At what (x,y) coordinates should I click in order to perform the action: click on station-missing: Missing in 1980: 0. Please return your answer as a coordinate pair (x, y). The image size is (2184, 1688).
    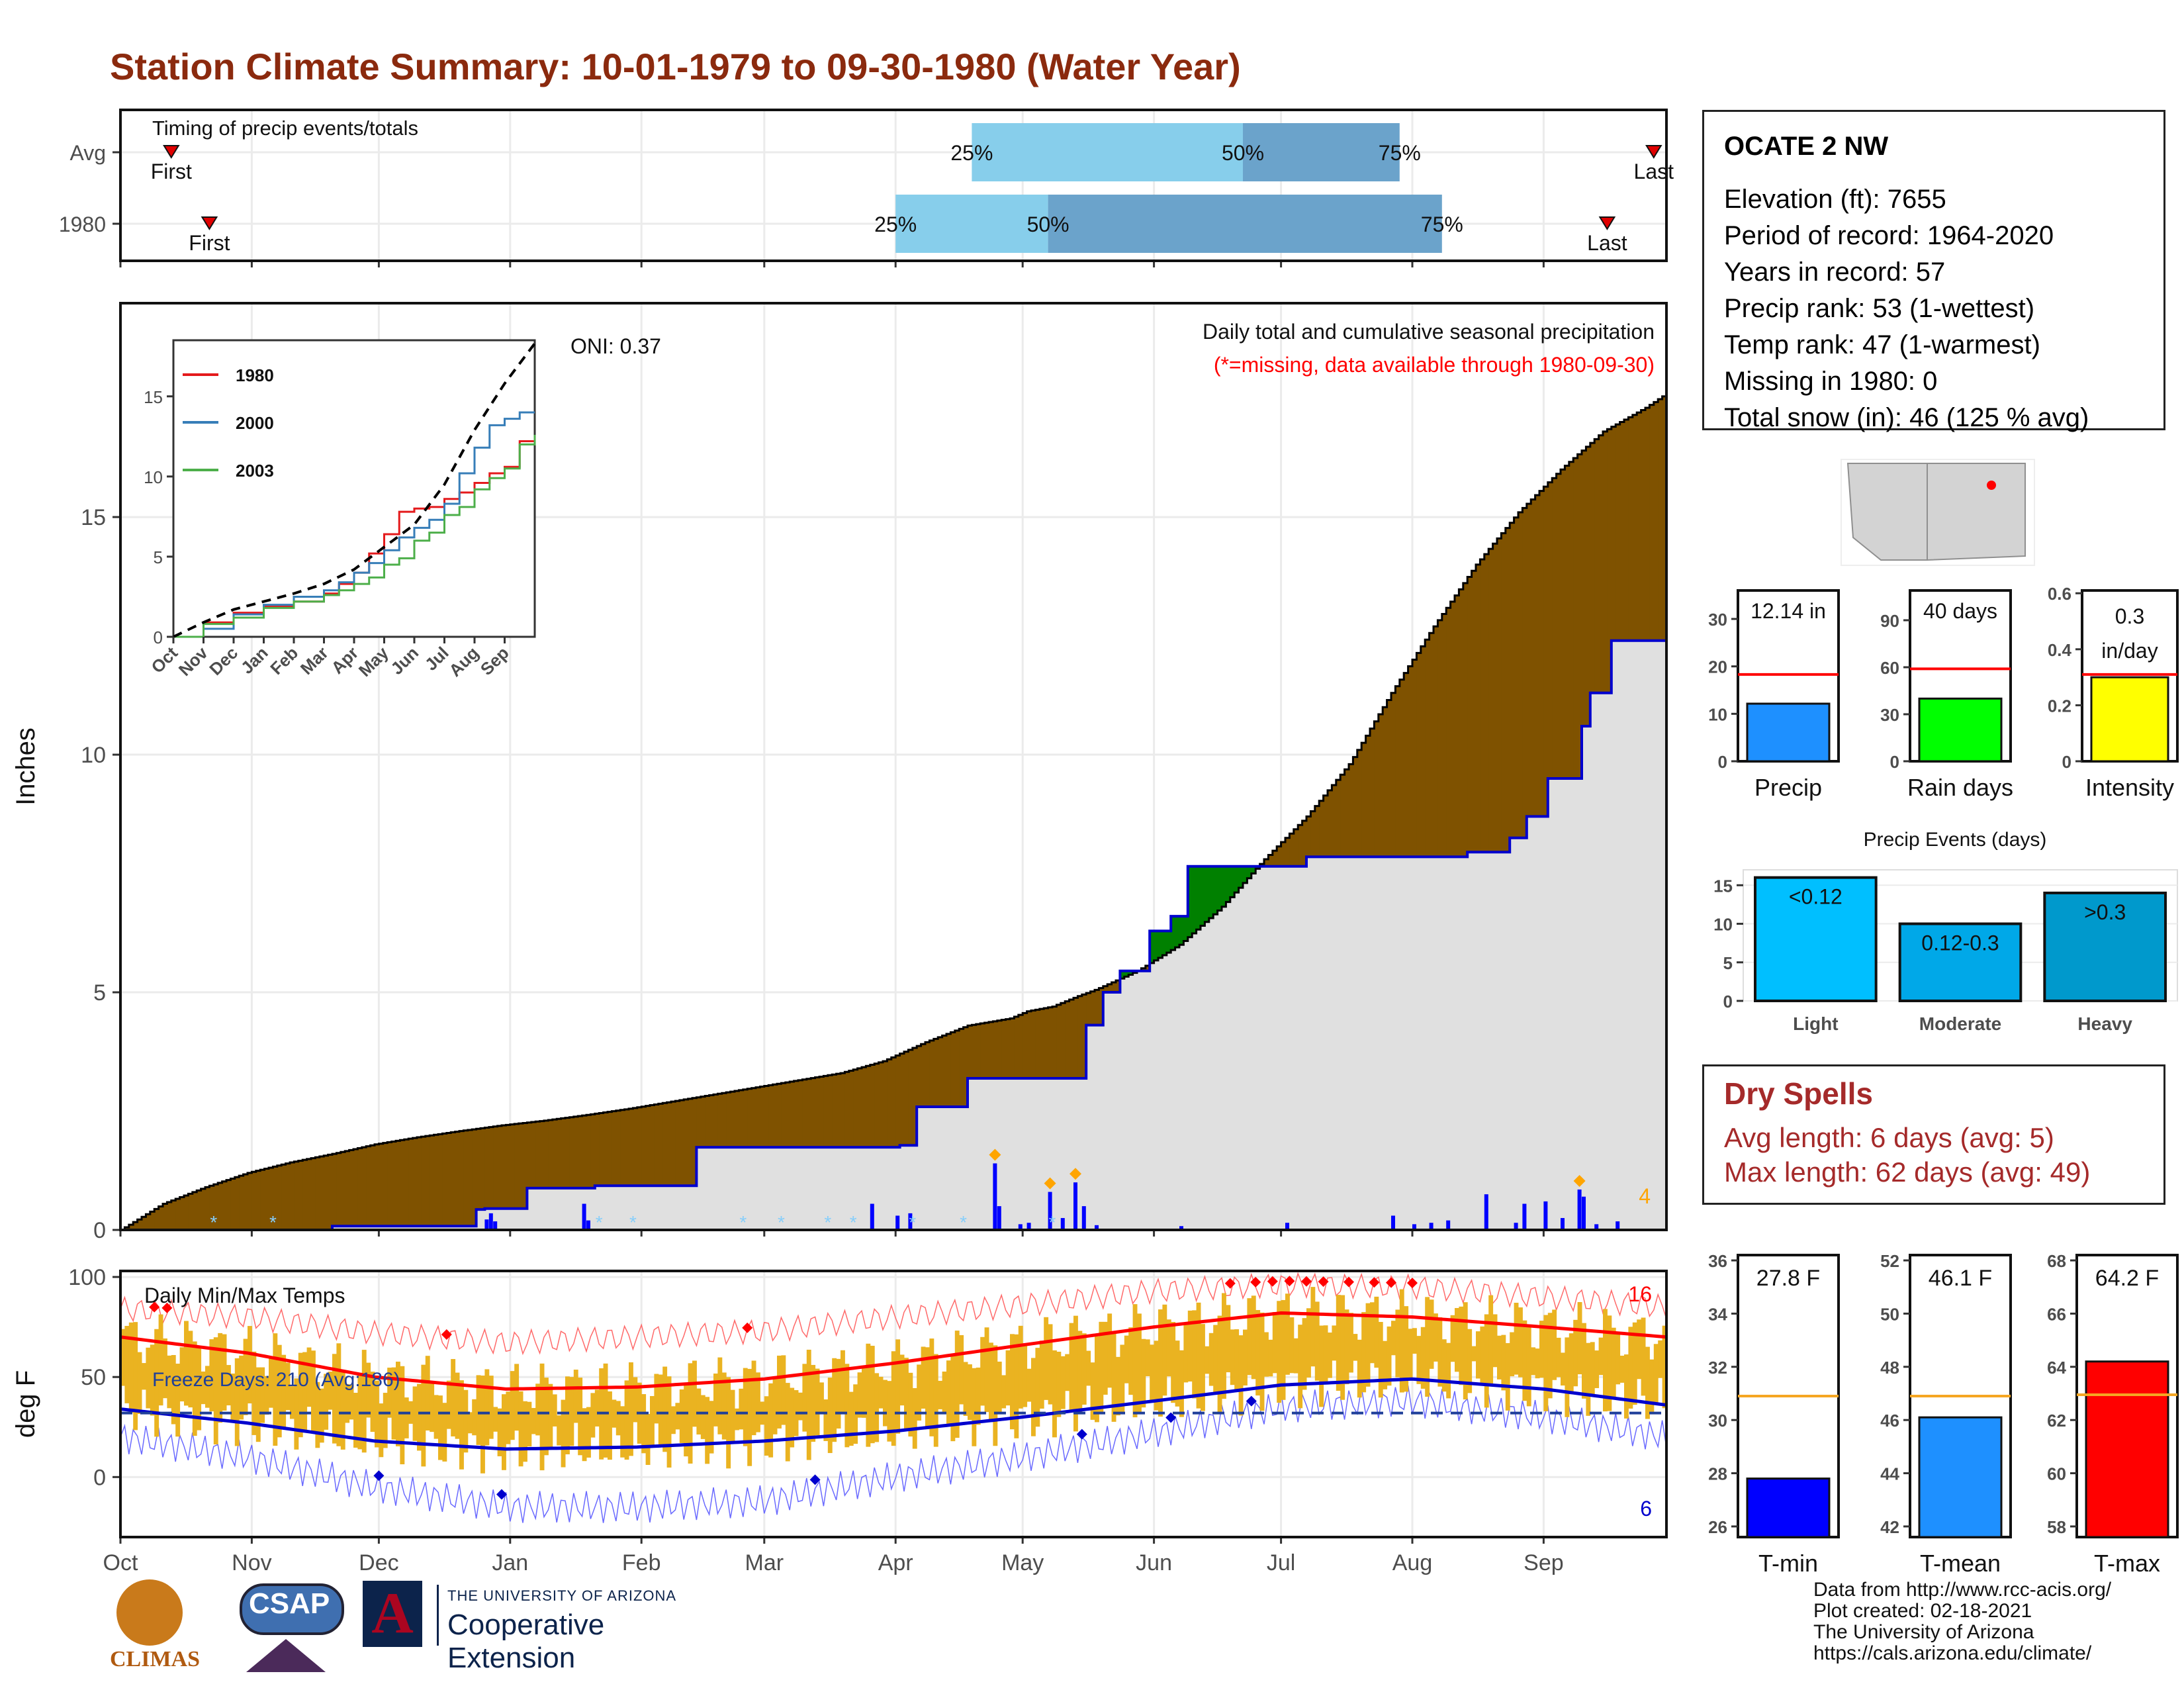
    Looking at the image, I should click on (1831, 381).